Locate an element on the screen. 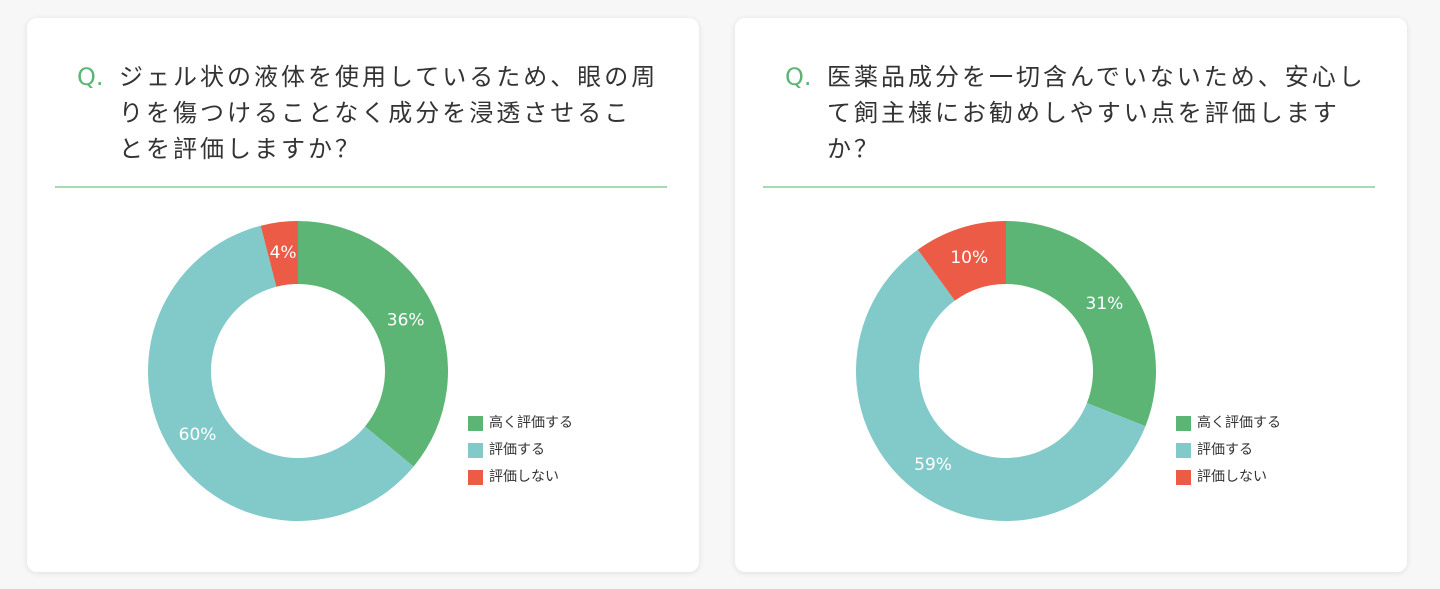  question-line: ジェル状の液体を使用しているため、眼の周 is located at coordinates (389, 77).